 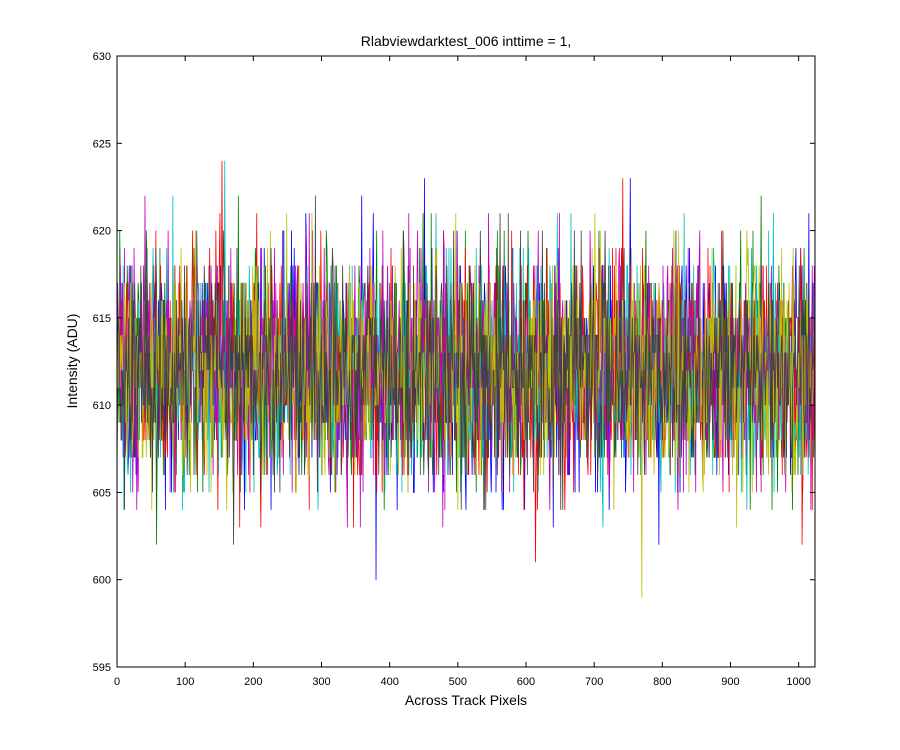 What do you see at coordinates (458, 682) in the screenshot?
I see `x-tick-label: 500` at bounding box center [458, 682].